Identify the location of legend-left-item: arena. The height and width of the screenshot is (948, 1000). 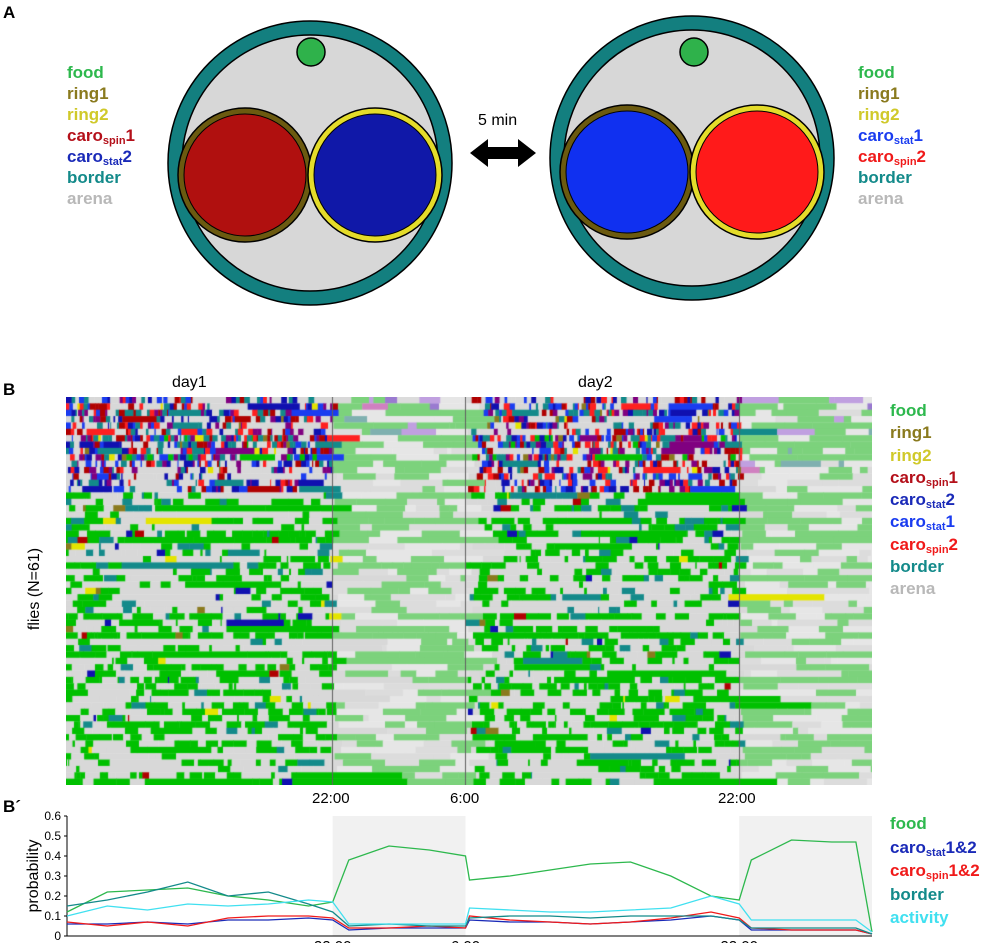
(90, 198).